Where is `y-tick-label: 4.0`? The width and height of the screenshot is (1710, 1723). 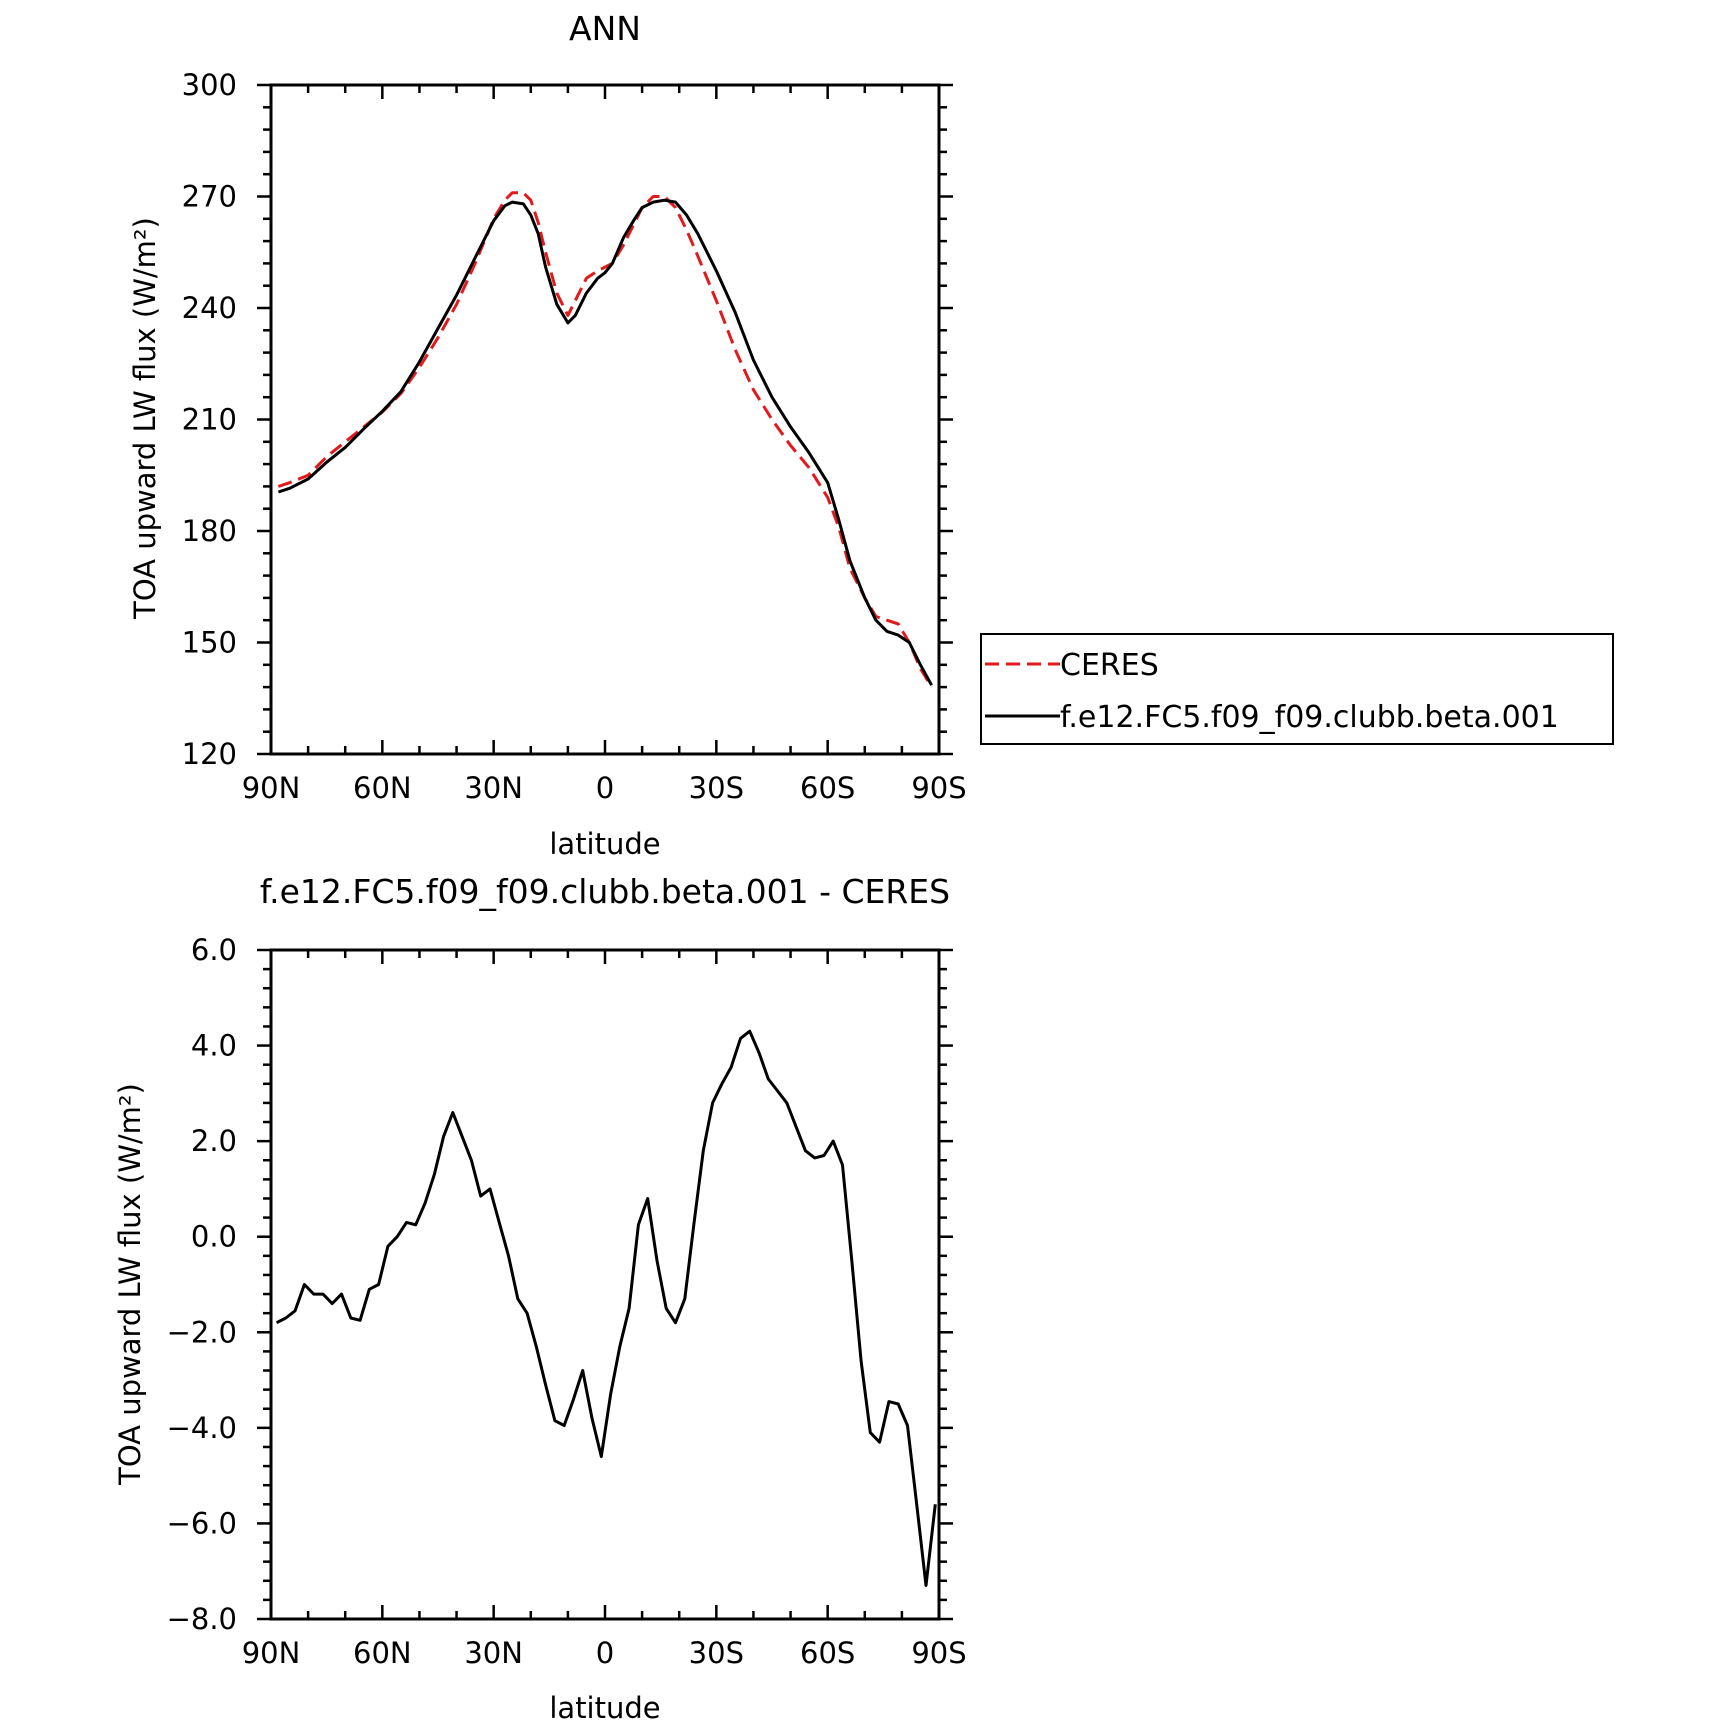 y-tick-label: 4.0 is located at coordinates (214, 1046).